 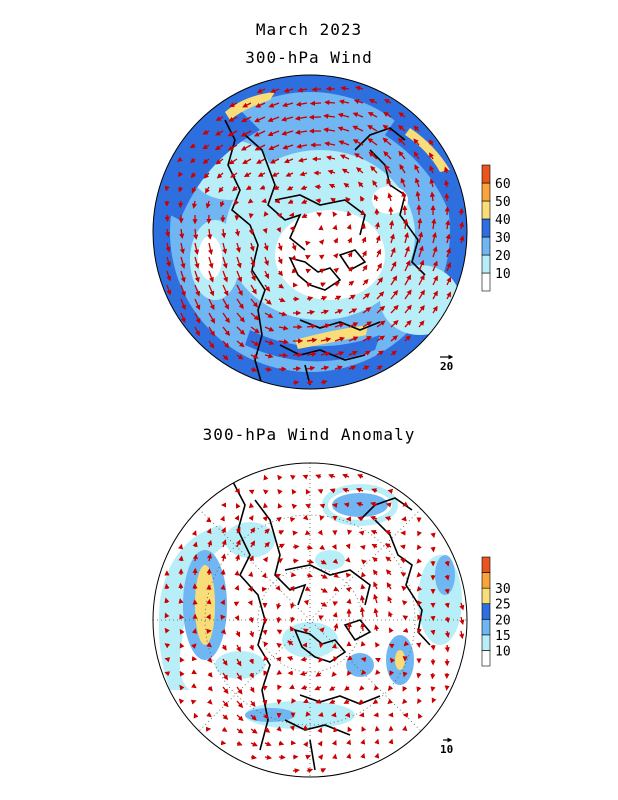 What do you see at coordinates (503, 274) in the screenshot?
I see `panel1-colorbar-tick-label: 10` at bounding box center [503, 274].